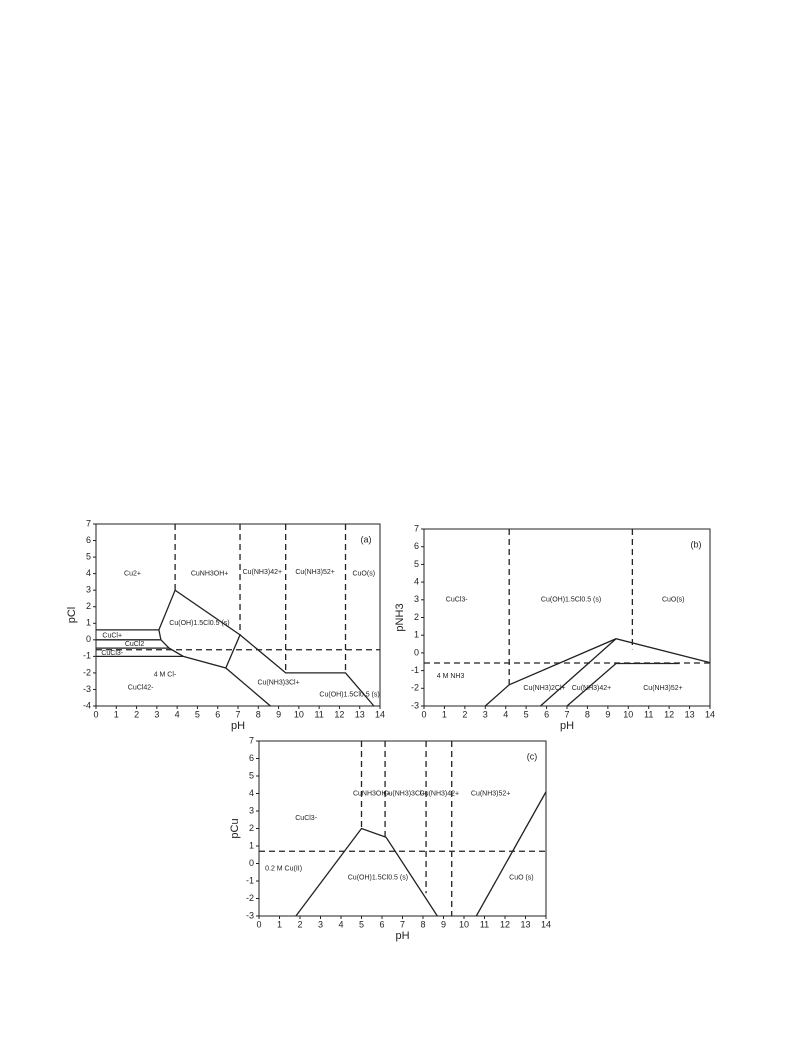 Image resolution: width=793 pixels, height=1059 pixels. Describe the element at coordinates (88, 573) in the screenshot. I see `y-tick-label: 4` at that location.